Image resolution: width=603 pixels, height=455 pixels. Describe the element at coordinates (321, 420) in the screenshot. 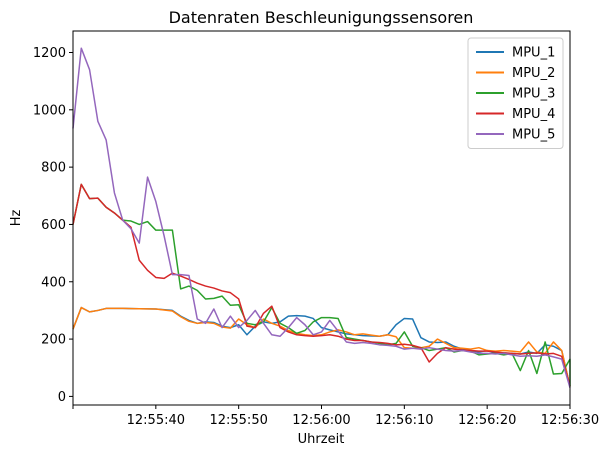

I see `x-tick-label: 12:56:00` at that location.